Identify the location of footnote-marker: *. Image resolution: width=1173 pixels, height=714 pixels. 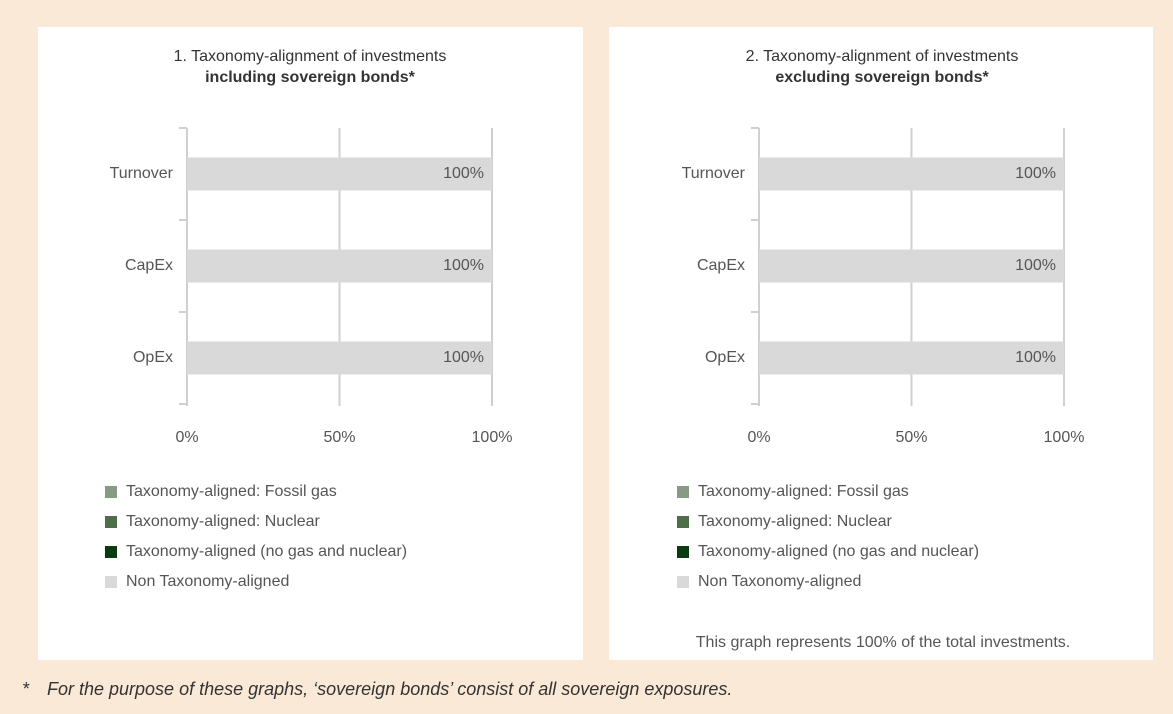
(26, 689).